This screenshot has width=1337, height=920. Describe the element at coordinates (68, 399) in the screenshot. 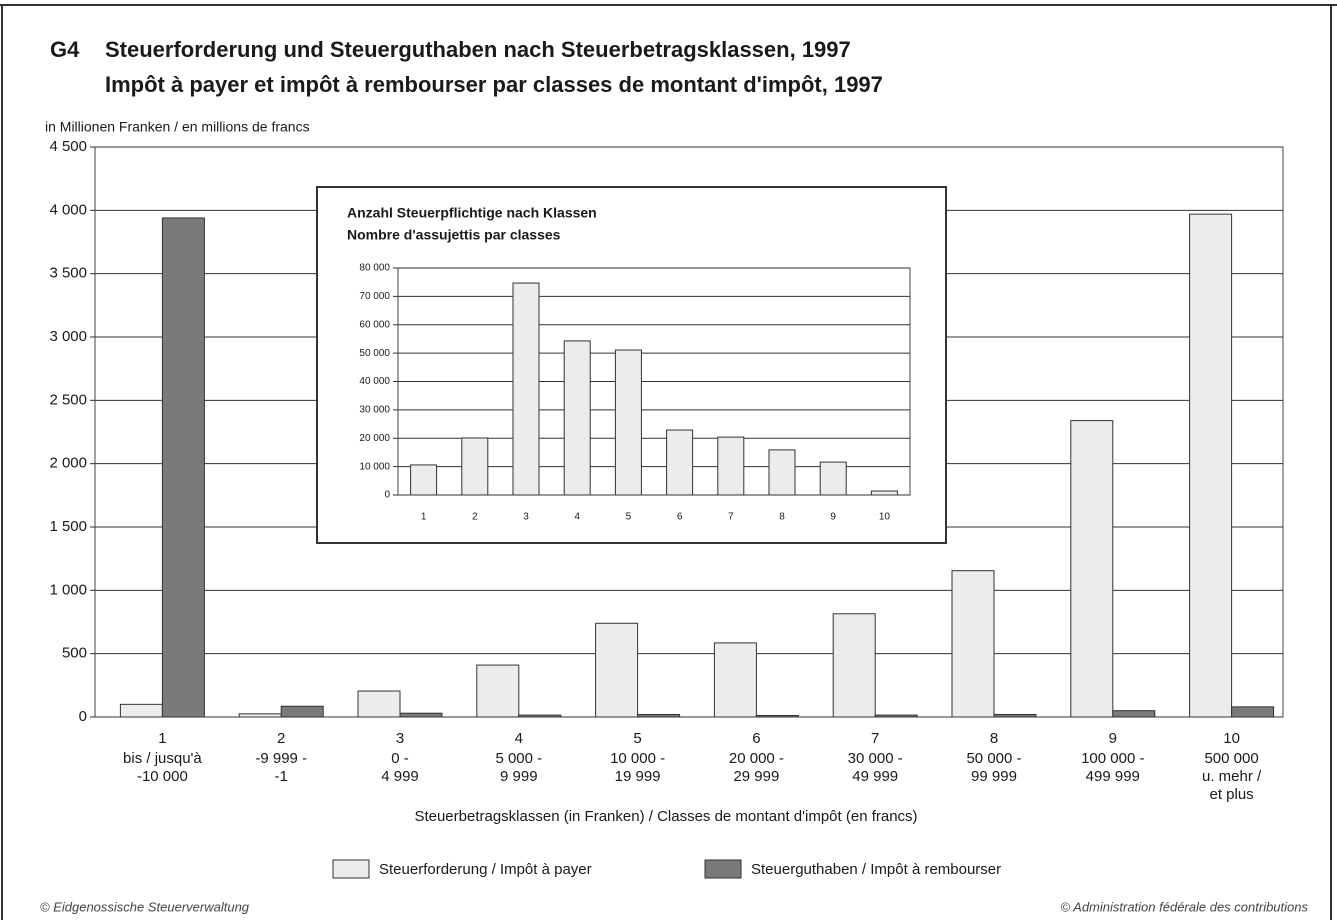

I see `y-tick-label: 2 500` at that location.